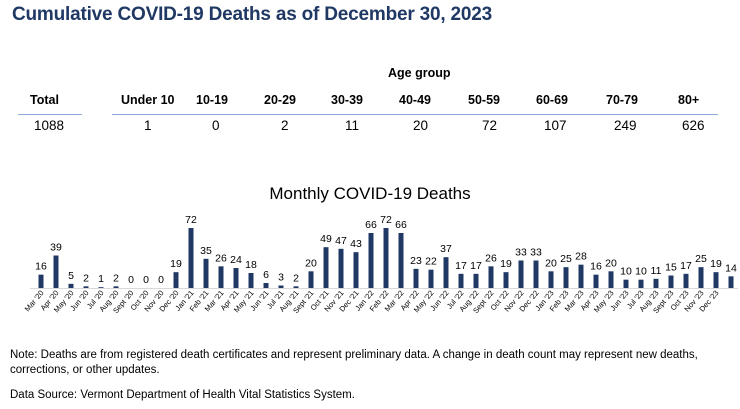  Describe the element at coordinates (280, 100) in the screenshot. I see `header-20-29: 20-29` at that location.